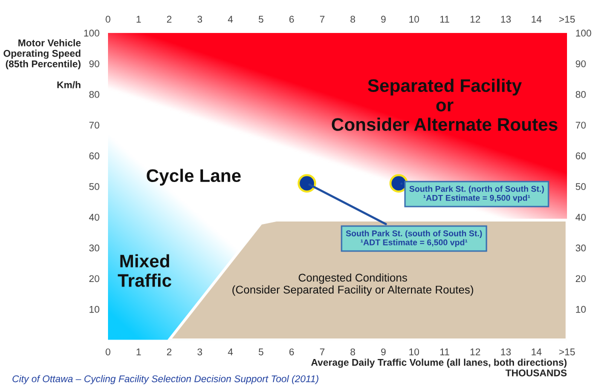 This screenshot has width=600, height=392. Describe the element at coordinates (94, 248) in the screenshot. I see `y-tick-label: 30` at that location.